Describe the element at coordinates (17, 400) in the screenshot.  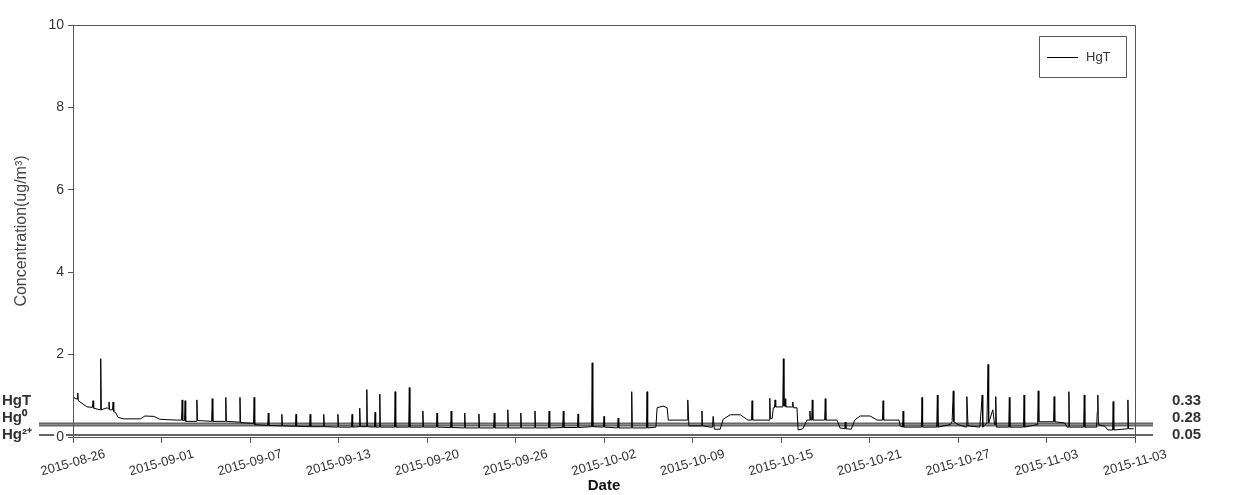
I see `ref-line-label: HgT` at that location.